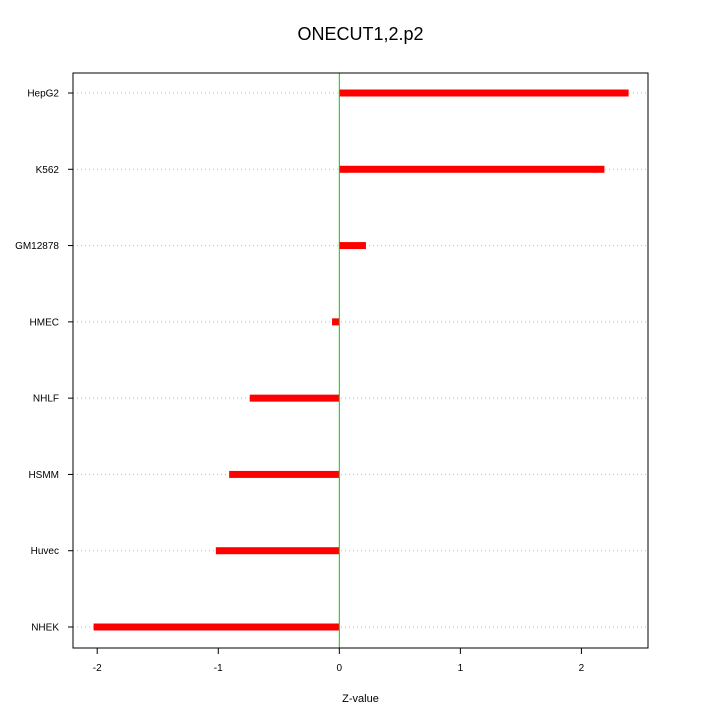 The image size is (720, 720). What do you see at coordinates (46, 399) in the screenshot?
I see `y-tick-label: NHLF` at bounding box center [46, 399].